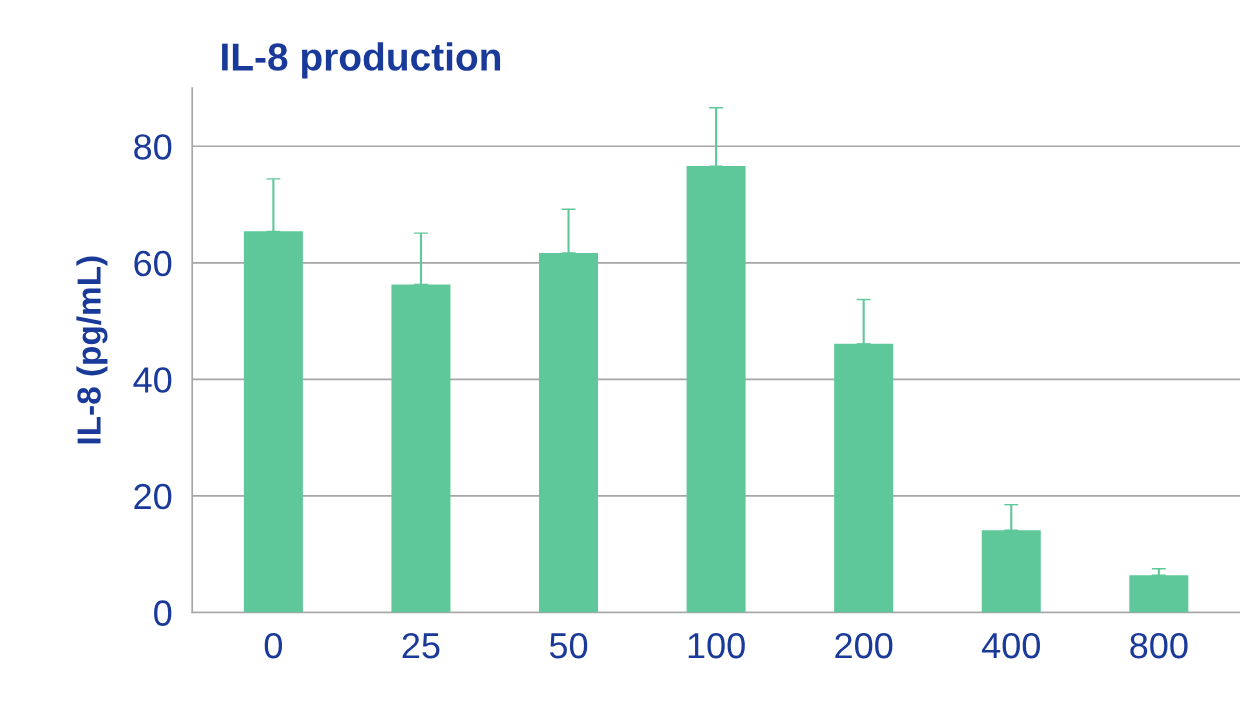 The image size is (1240, 704). I want to click on x-tick-label: 200, so click(864, 645).